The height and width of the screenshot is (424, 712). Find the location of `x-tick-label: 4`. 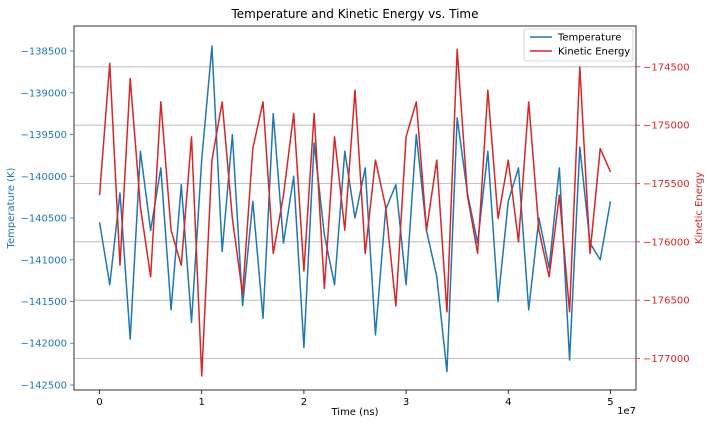

x-tick-label: 4 is located at coordinates (508, 402).